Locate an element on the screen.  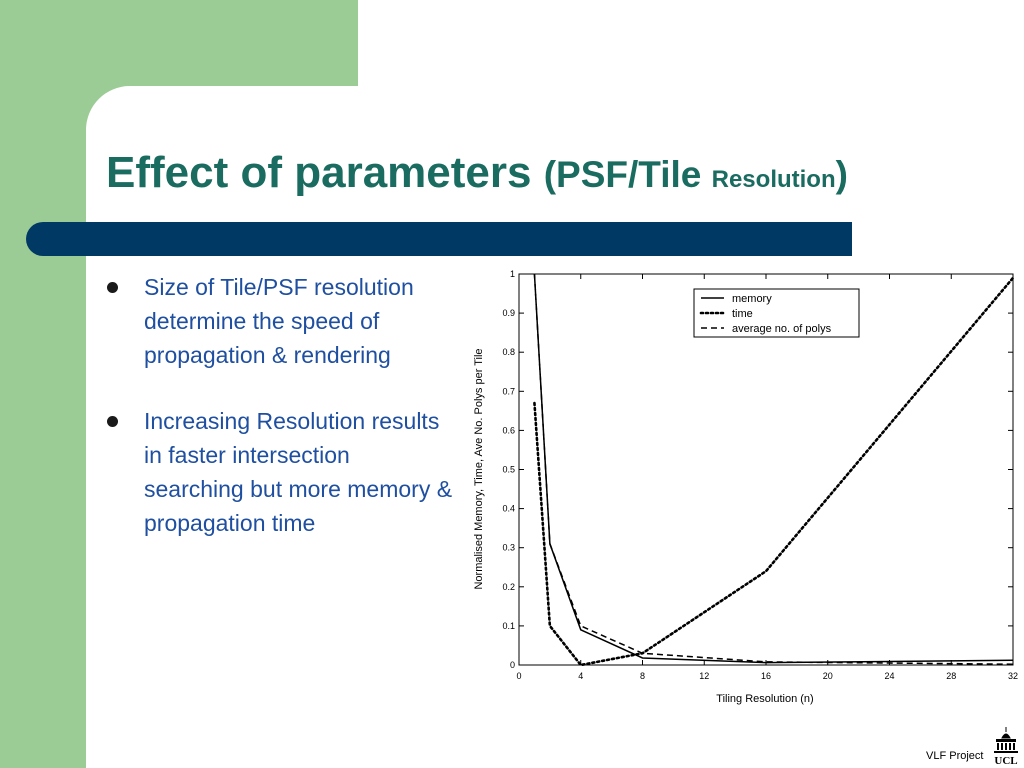
y-tick-label: 1 is located at coordinates (512, 274).